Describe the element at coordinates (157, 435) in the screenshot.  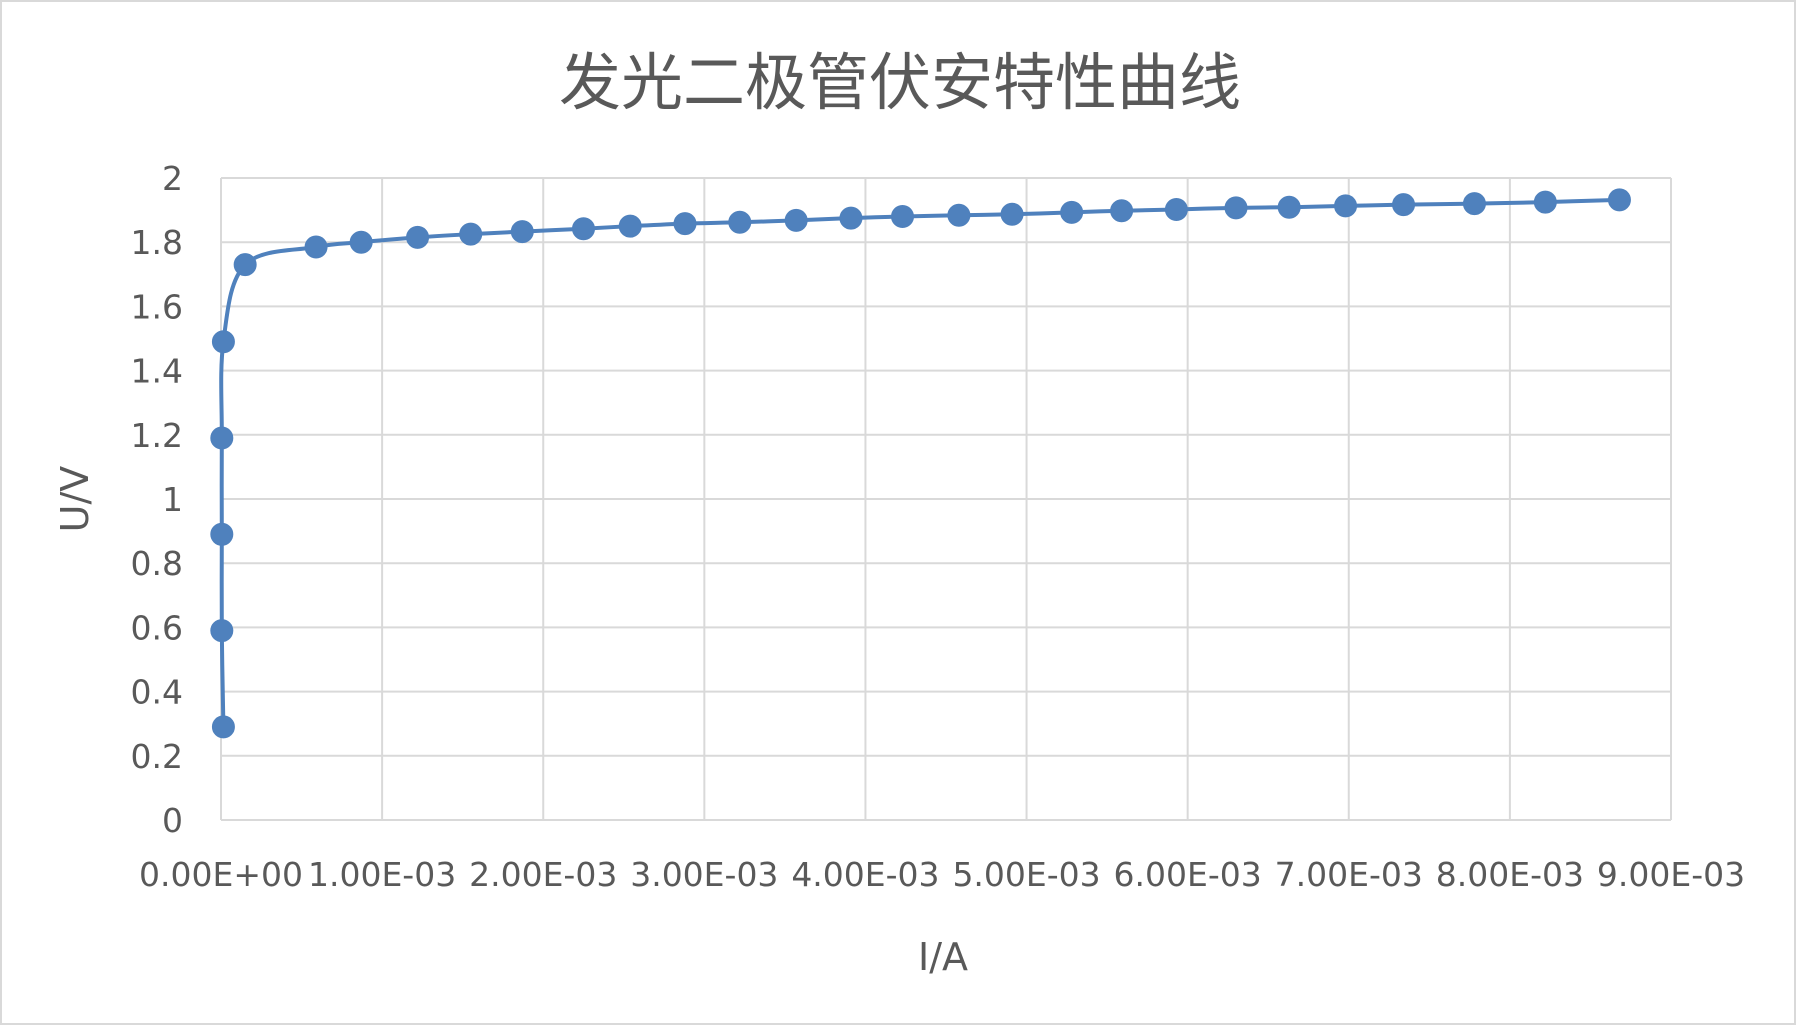
I see `y-tick-label: 1.2` at that location.